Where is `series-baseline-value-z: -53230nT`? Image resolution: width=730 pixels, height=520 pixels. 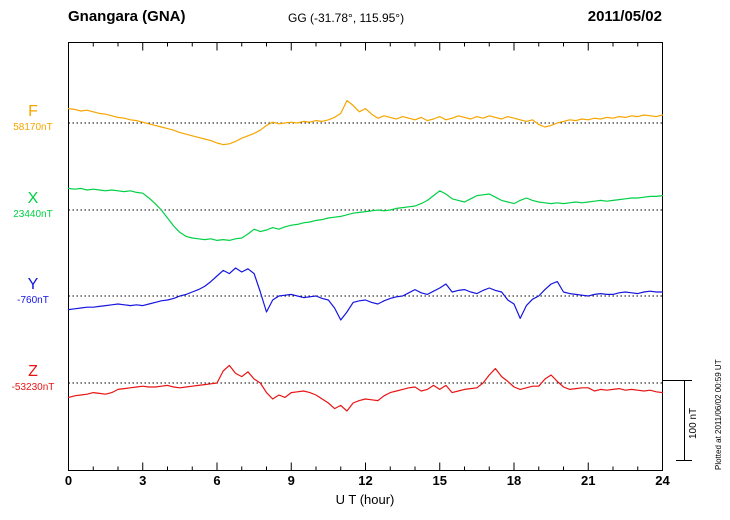
series-baseline-value-z: -53230nT is located at coordinates (33, 387).